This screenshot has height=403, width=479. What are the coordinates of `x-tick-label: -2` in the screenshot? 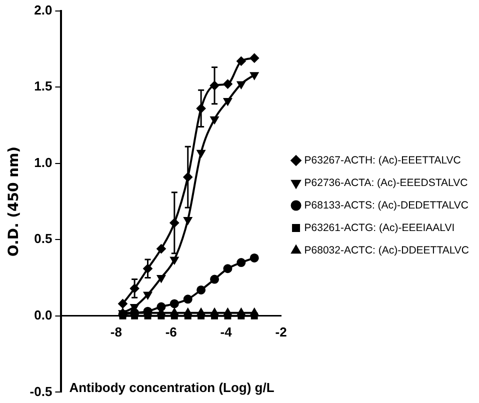 It's located at (281, 332).